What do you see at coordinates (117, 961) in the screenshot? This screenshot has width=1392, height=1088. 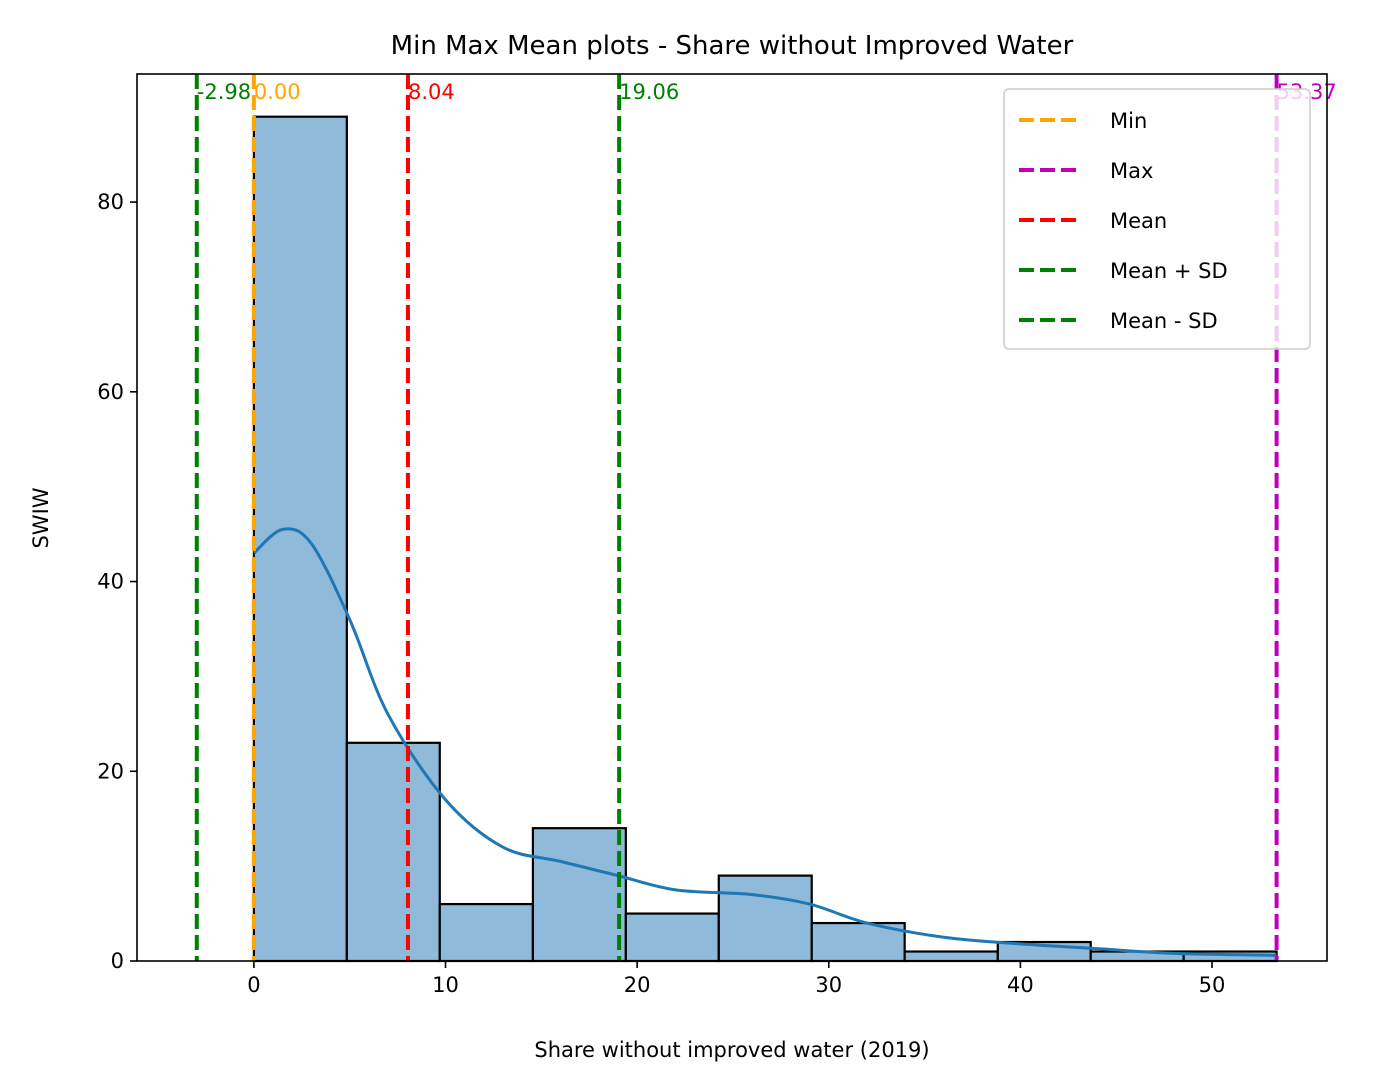 I see `y-tick-label: 0` at bounding box center [117, 961].